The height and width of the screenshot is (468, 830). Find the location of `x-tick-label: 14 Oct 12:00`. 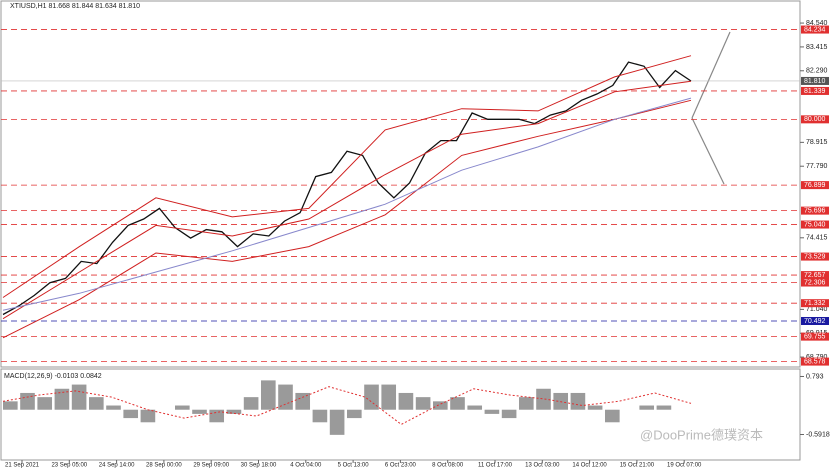

x-tick-label: 14 Oct 12:00 is located at coordinates (589, 465).